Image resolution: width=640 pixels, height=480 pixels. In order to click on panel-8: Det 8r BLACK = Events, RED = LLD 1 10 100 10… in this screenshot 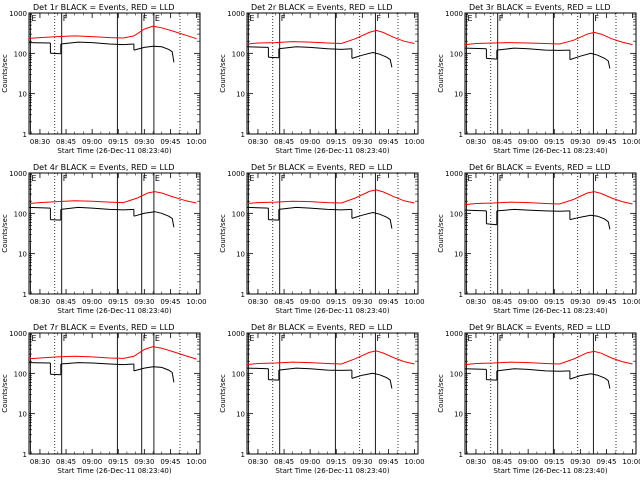, I will do `click(322, 399)`.